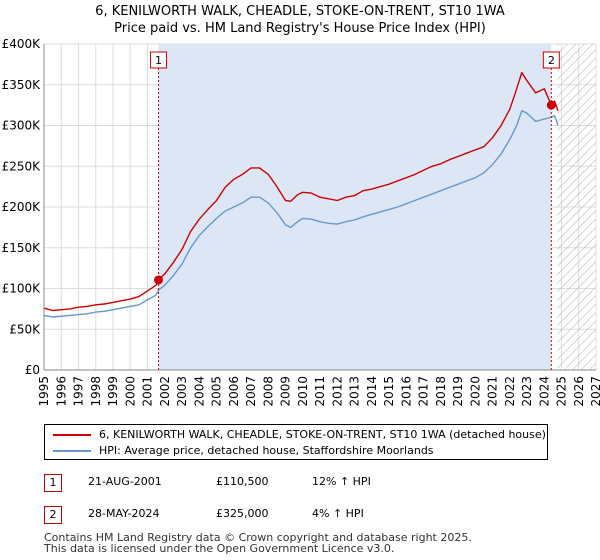  Describe the element at coordinates (61, 391) in the screenshot. I see `x-tick-label: 1996` at that location.